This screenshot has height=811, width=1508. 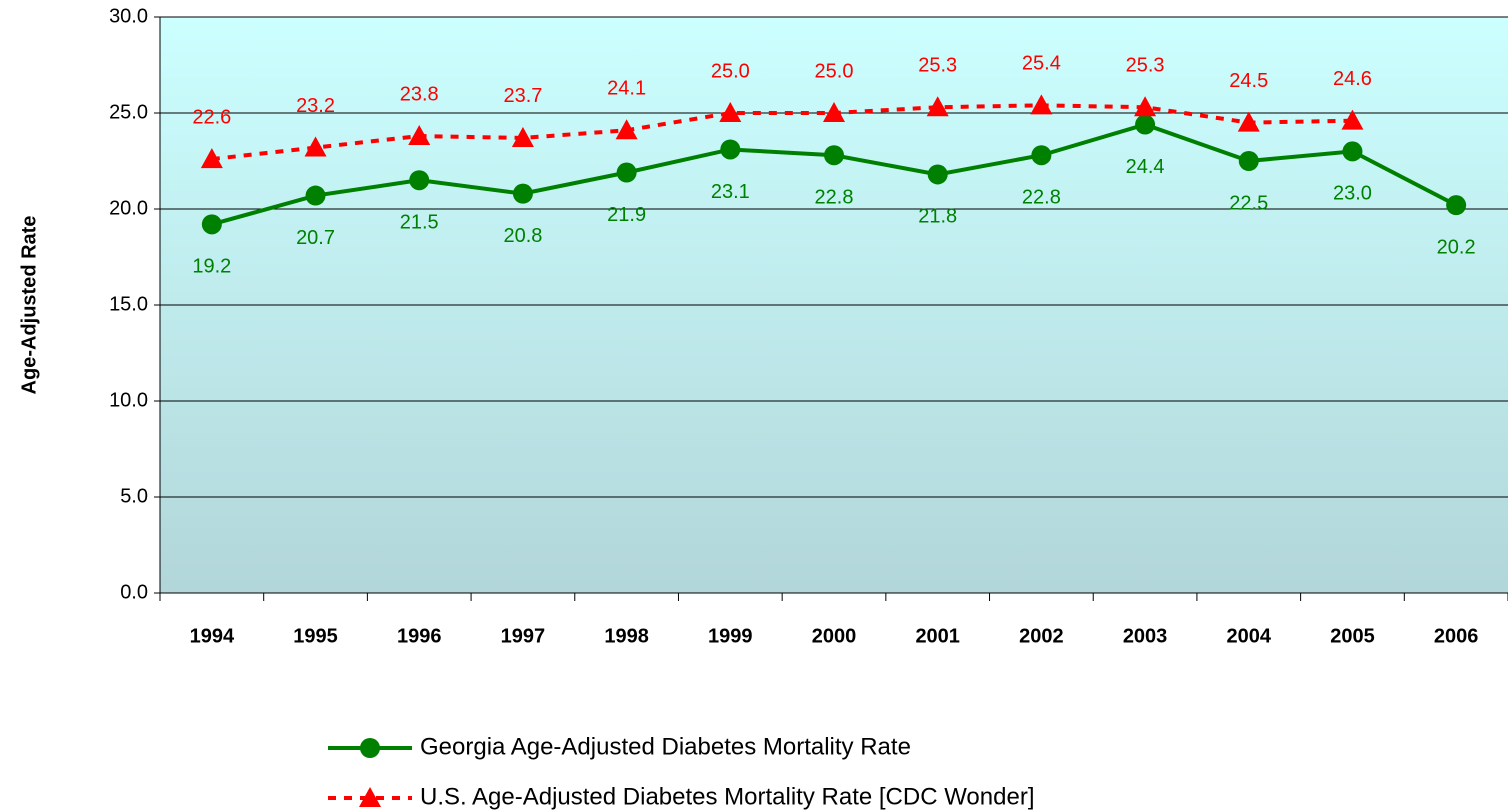 I want to click on y-tick-label: 30.0, so click(x=128, y=16).